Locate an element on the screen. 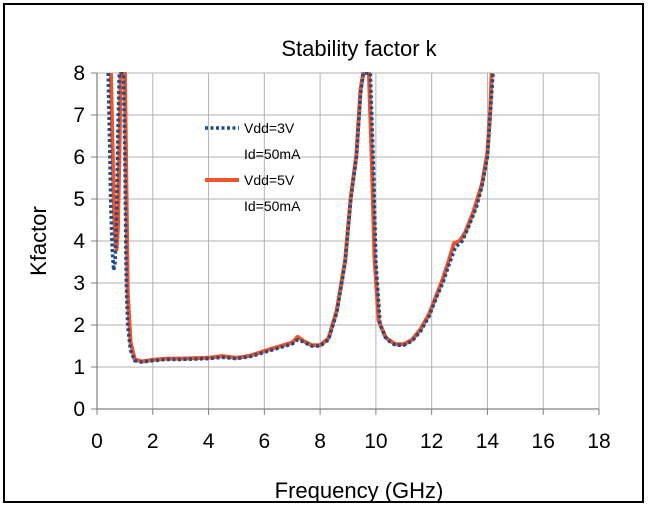 The image size is (651, 509). x-tick-label: 0 is located at coordinates (97, 441).